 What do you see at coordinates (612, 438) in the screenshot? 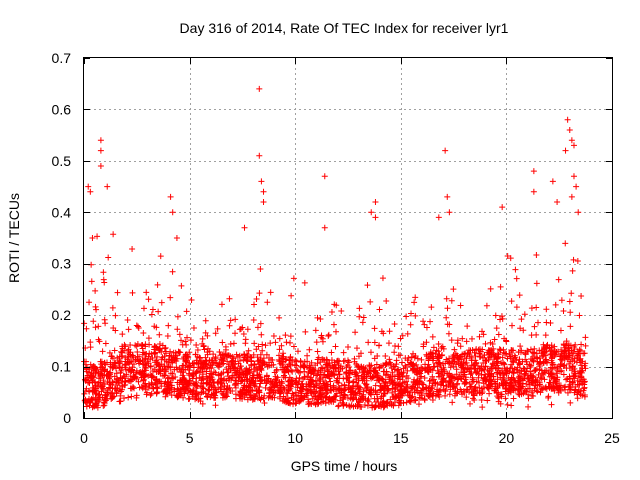
I see `x-tick-label: 25` at bounding box center [612, 438].